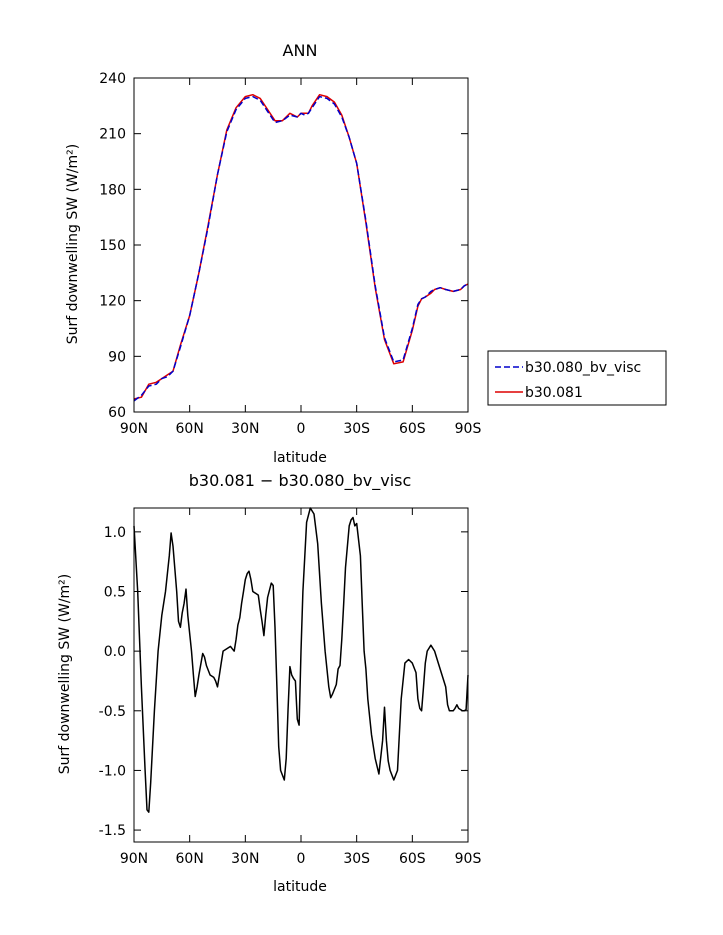  I want to click on bottom-chart-ylabel: Surf downwelling SW (W/m²), so click(65, 674).